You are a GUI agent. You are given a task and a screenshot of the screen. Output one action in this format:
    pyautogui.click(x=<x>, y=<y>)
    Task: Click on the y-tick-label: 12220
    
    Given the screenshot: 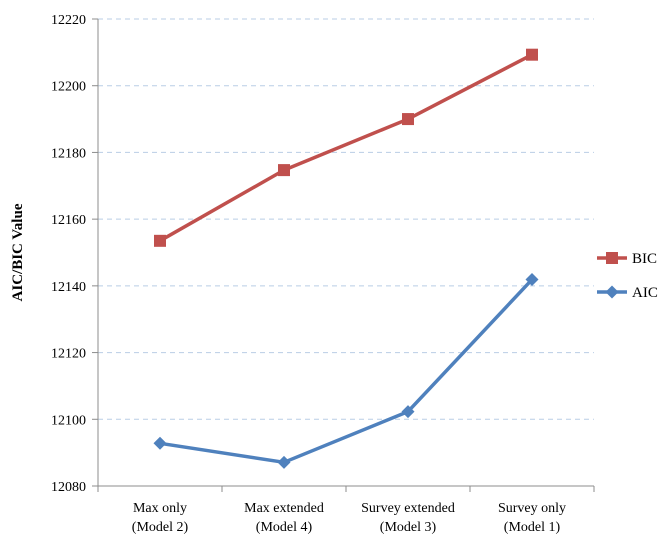 What is the action you would take?
    pyautogui.click(x=68, y=20)
    